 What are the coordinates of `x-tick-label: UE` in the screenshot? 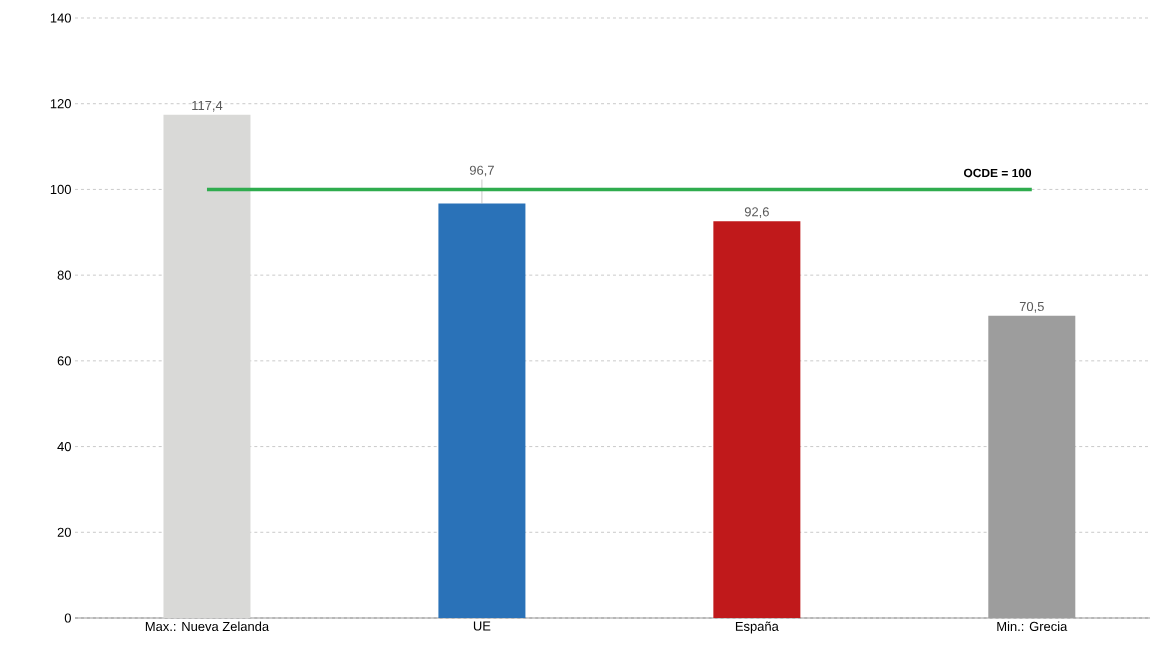 It's located at (482, 626).